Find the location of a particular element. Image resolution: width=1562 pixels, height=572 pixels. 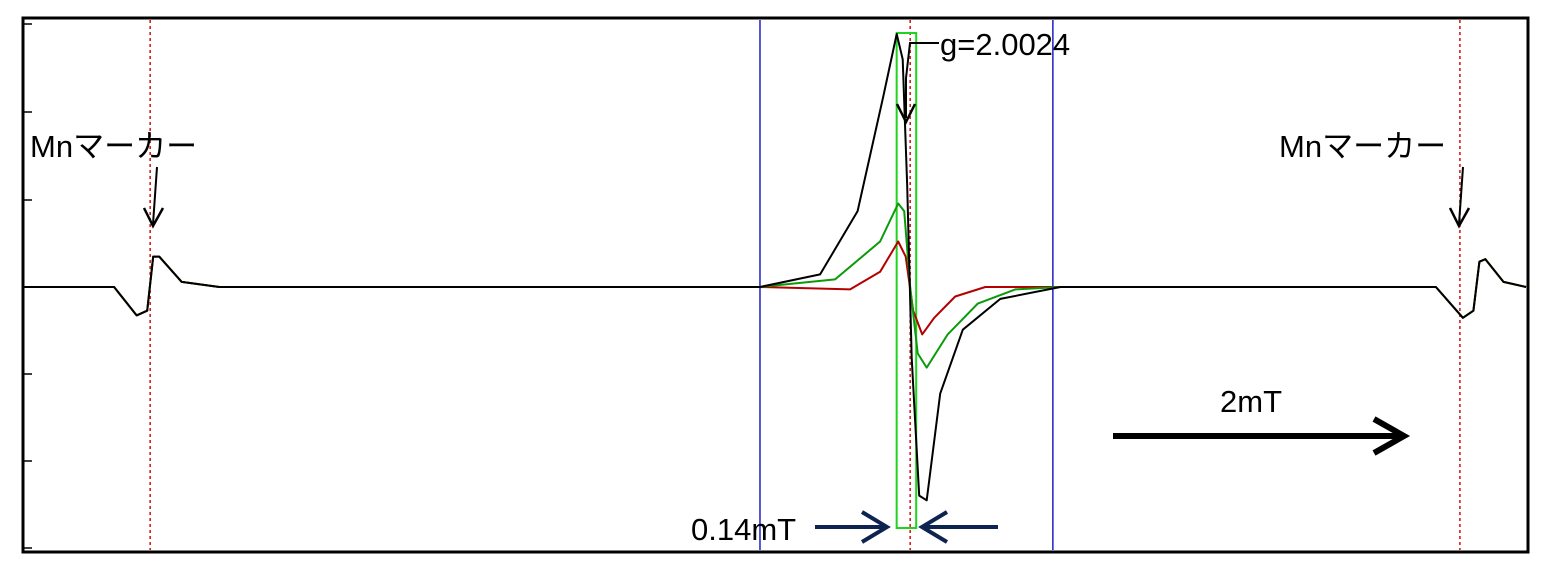

linewidth-arrowhead-right is located at coordinates (933, 527).